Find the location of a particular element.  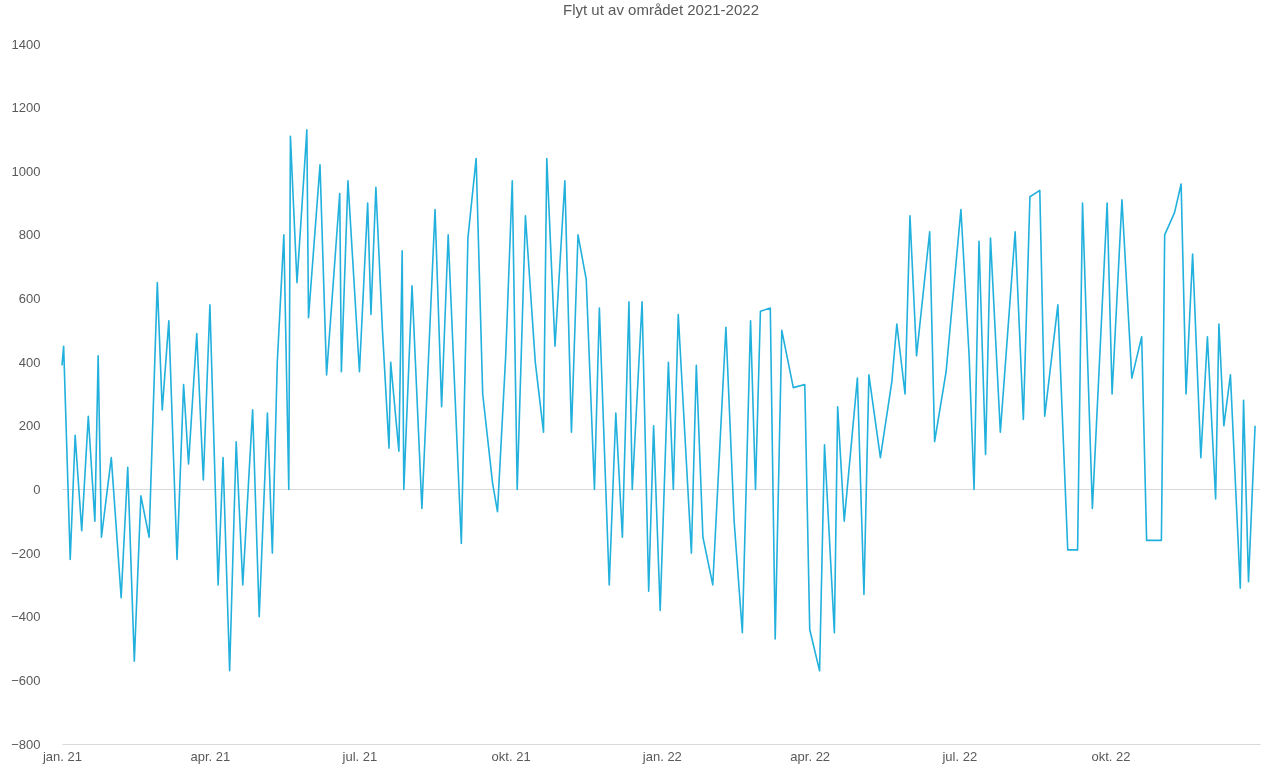

x-tick-label: jul. 21 is located at coordinates (359, 756).